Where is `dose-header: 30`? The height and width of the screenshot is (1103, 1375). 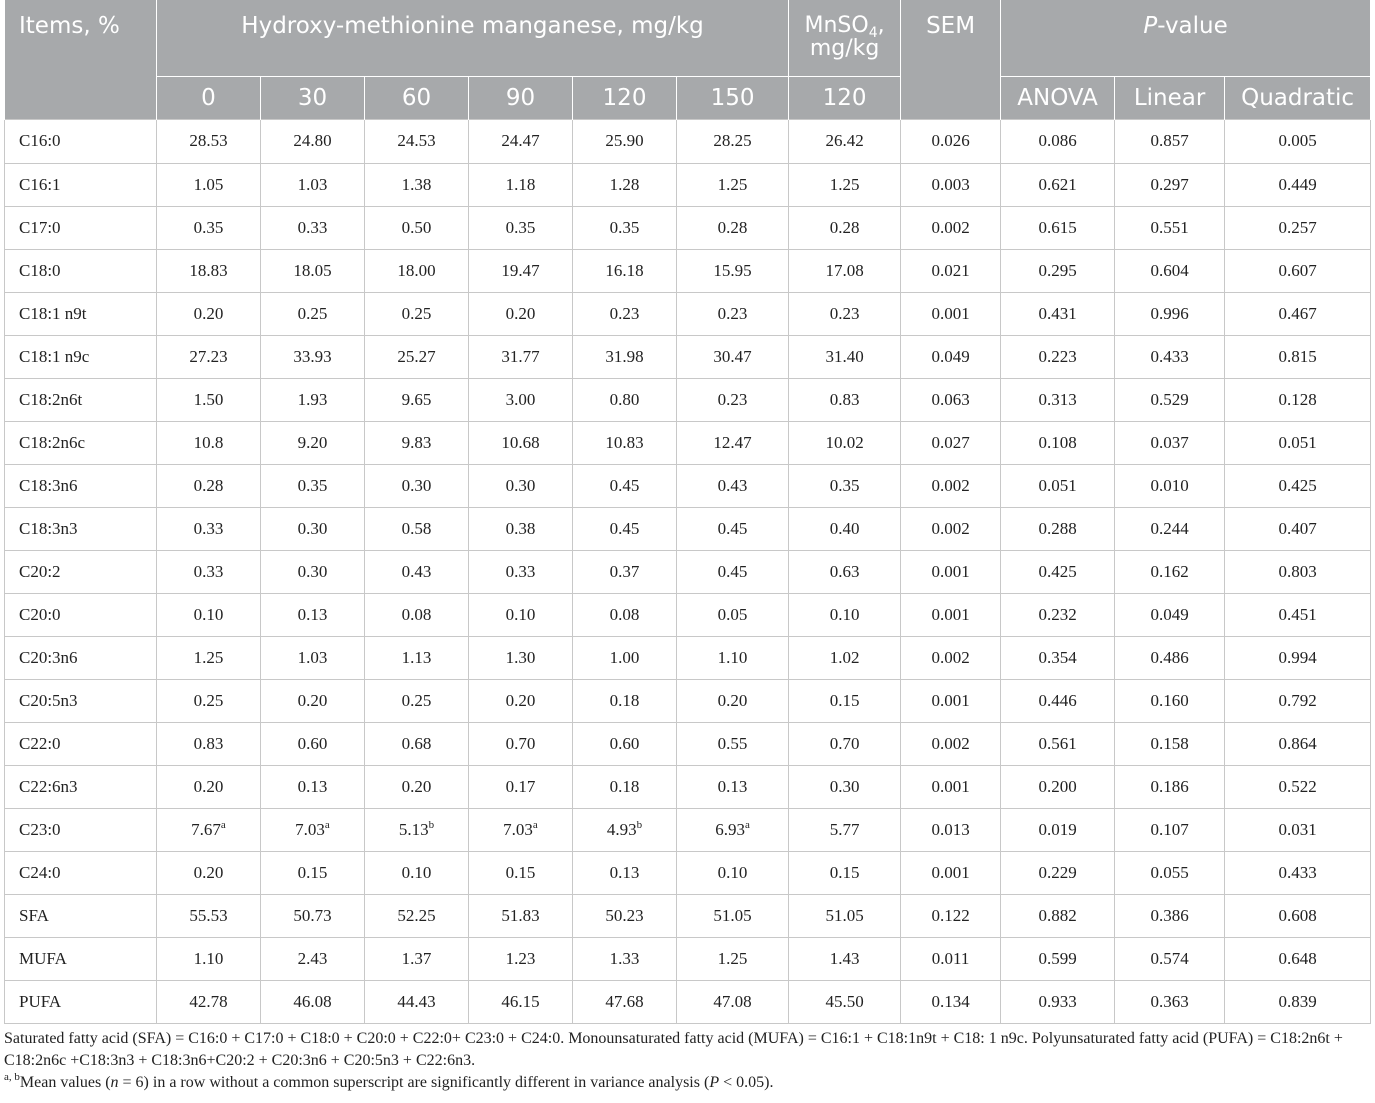
dose-header: 30 is located at coordinates (312, 97).